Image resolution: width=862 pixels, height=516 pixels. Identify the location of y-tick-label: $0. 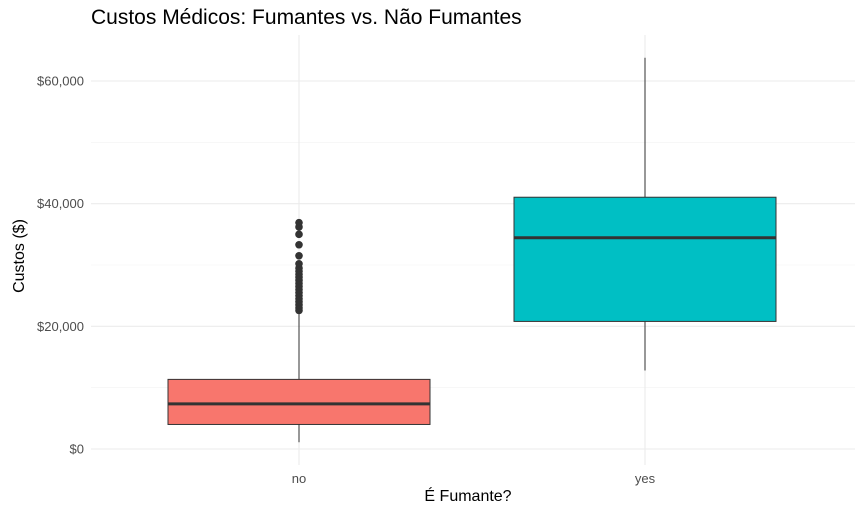
(77, 449).